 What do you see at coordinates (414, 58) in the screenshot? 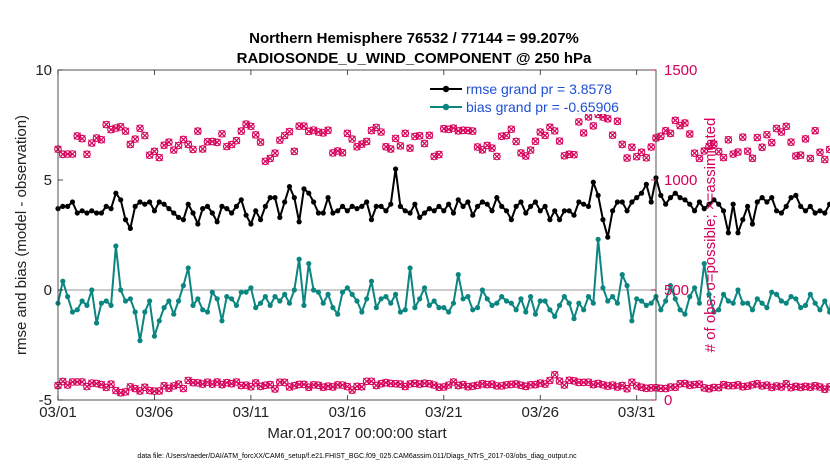
I see `chart-title-line2: RADIOSONDE_U_WIND_COMPONENT @ 250 hPa` at bounding box center [414, 58].